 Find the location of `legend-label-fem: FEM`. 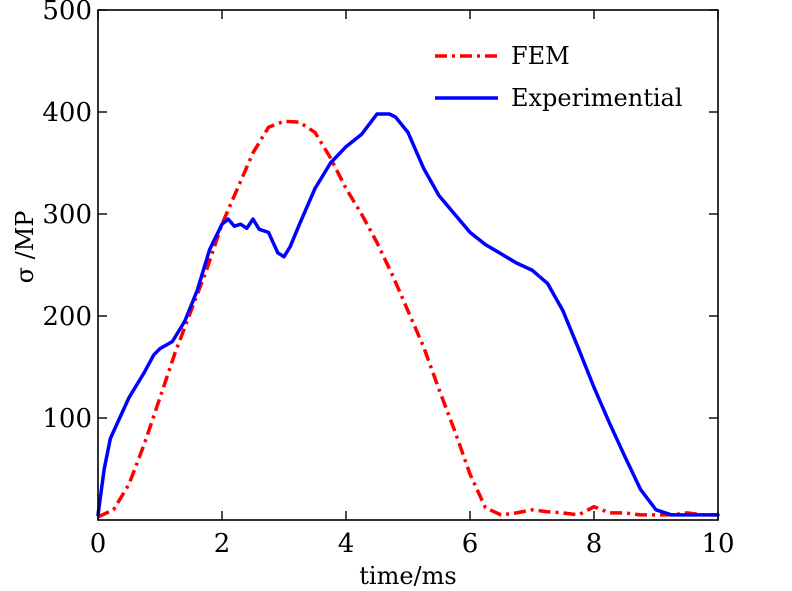

legend-label-fem: FEM is located at coordinates (540, 56).